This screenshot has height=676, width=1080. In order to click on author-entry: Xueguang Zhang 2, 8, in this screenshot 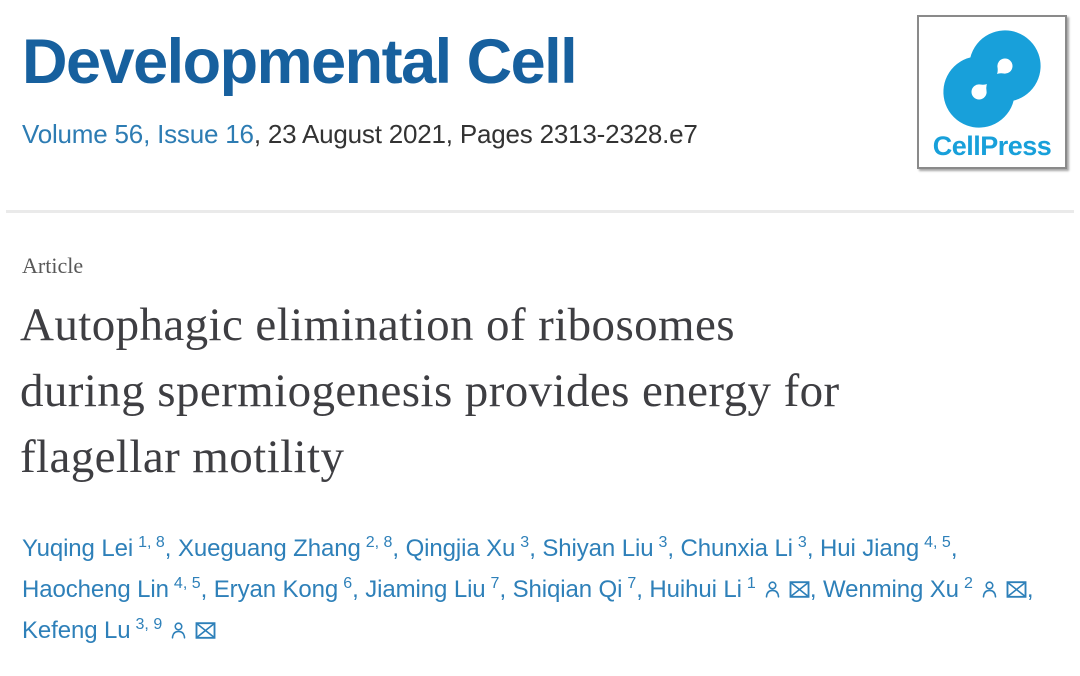, I will do `click(288, 548)`.